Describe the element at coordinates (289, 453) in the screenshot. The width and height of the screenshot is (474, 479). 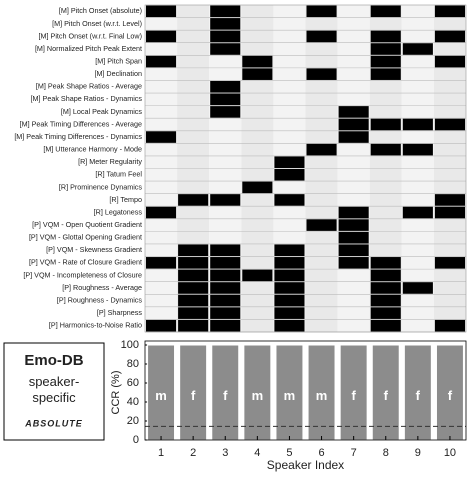
I see `x-tick-label: 5` at that location.